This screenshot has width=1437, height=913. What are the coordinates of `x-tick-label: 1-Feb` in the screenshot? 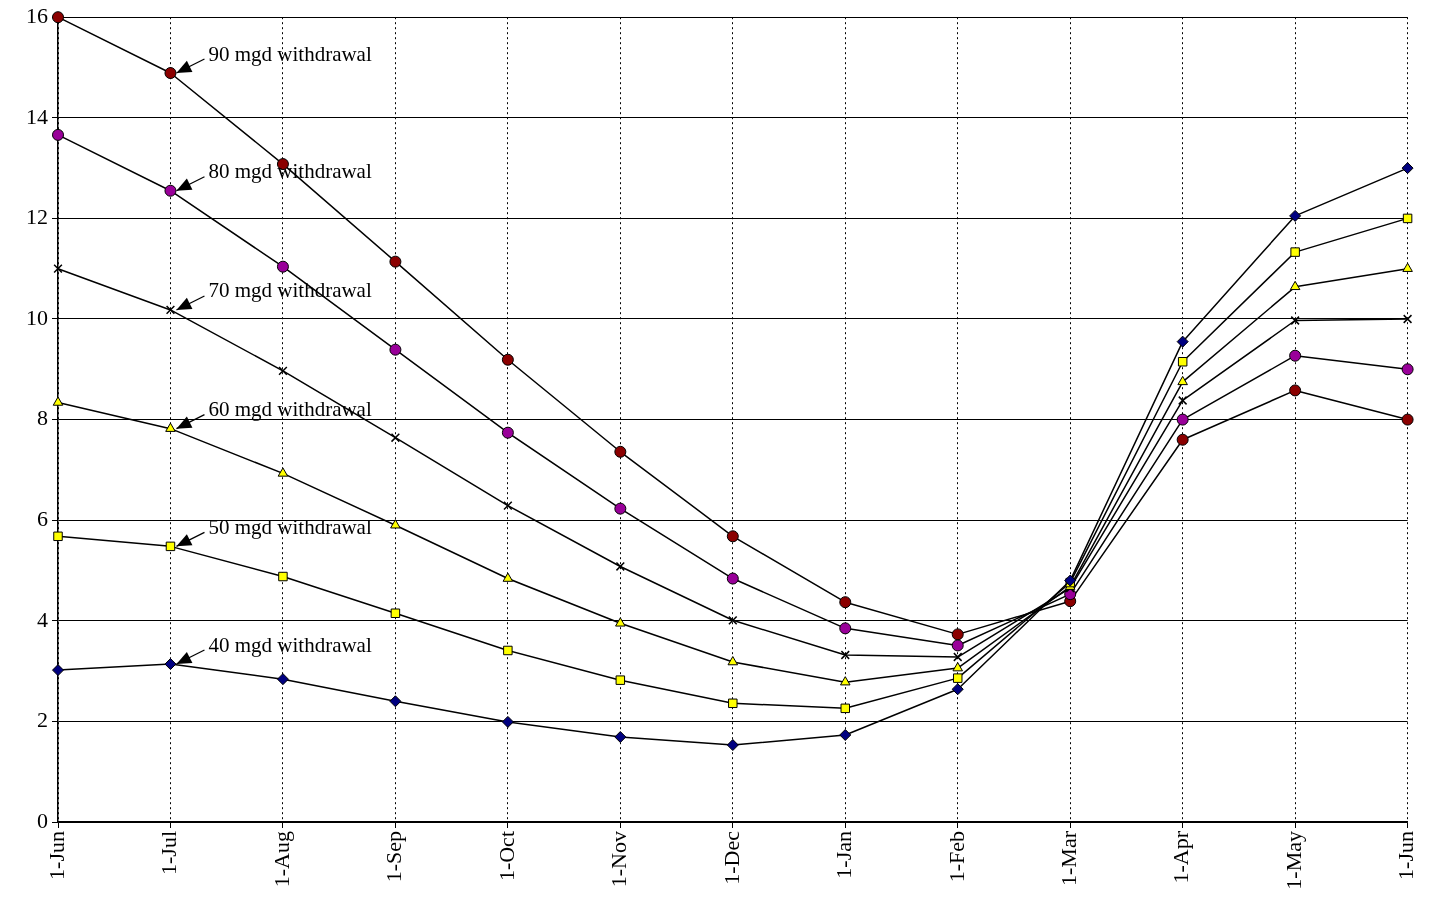 It's located at (956, 857).